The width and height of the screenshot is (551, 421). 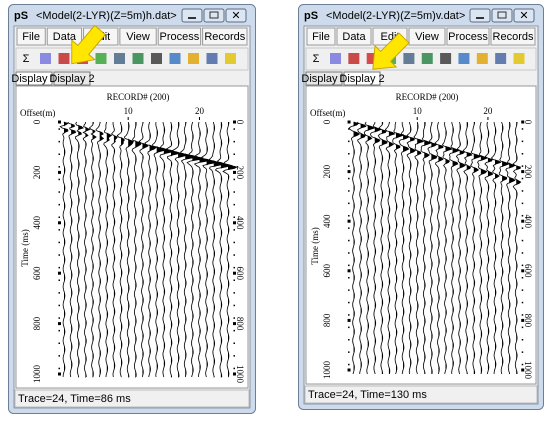 What do you see at coordinates (418, 111) in the screenshot?
I see `x-tick-label: 10` at bounding box center [418, 111].